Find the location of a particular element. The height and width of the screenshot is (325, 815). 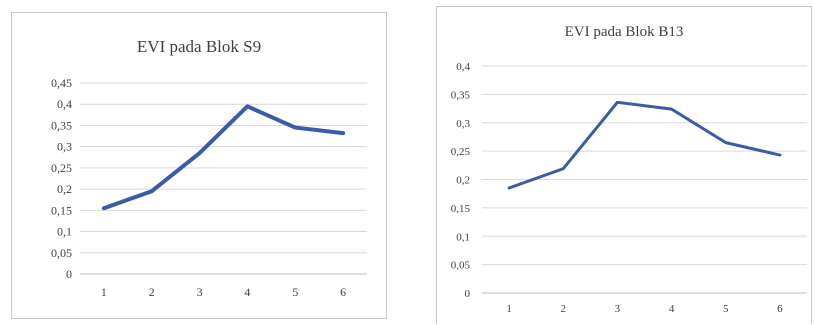

series-line-s9 is located at coordinates (223, 157).